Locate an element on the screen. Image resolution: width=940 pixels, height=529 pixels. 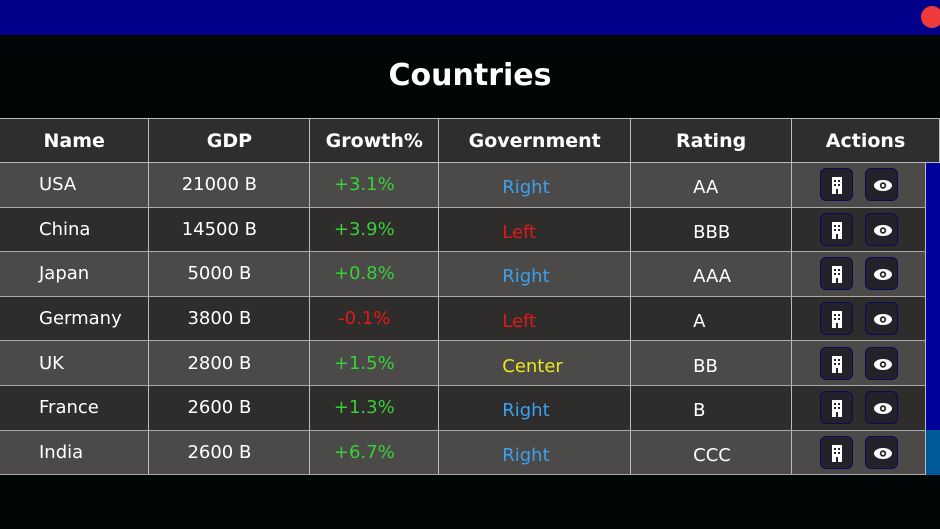
country-name: France is located at coordinates (75, 408).